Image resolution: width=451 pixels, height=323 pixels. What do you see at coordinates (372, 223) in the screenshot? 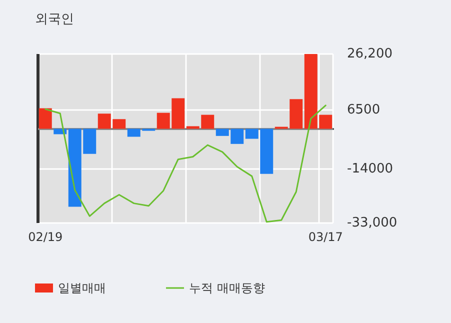
I see `y-tick-label: -33,000` at bounding box center [372, 223].